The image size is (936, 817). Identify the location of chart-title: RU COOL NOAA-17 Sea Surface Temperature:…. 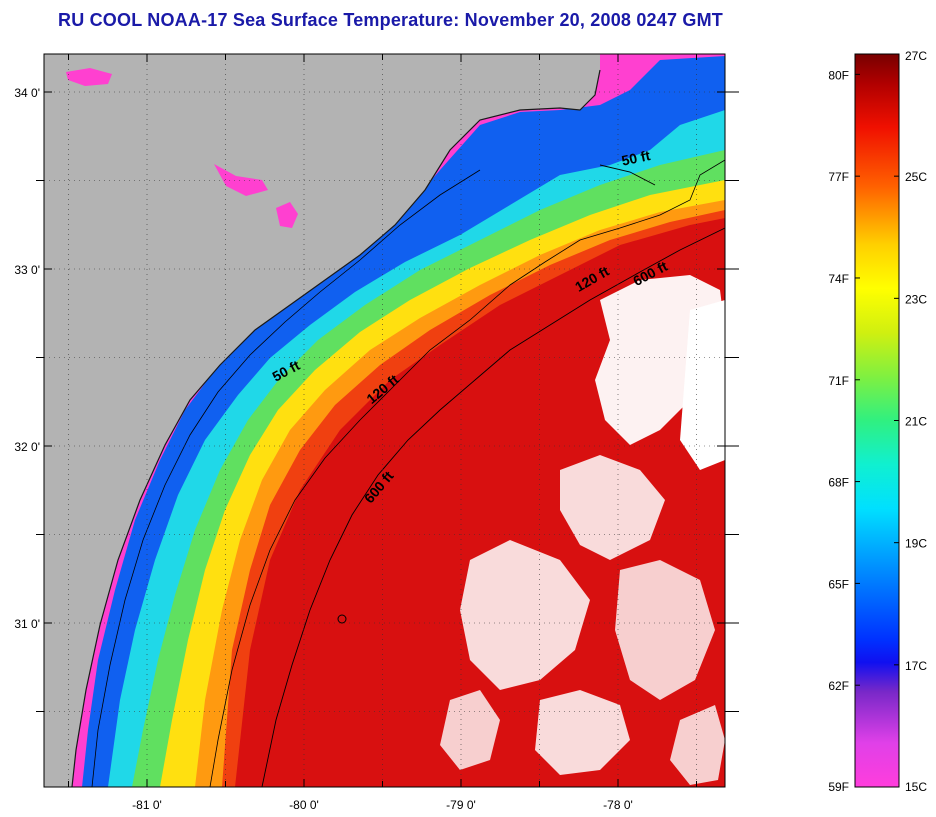
(390, 20).